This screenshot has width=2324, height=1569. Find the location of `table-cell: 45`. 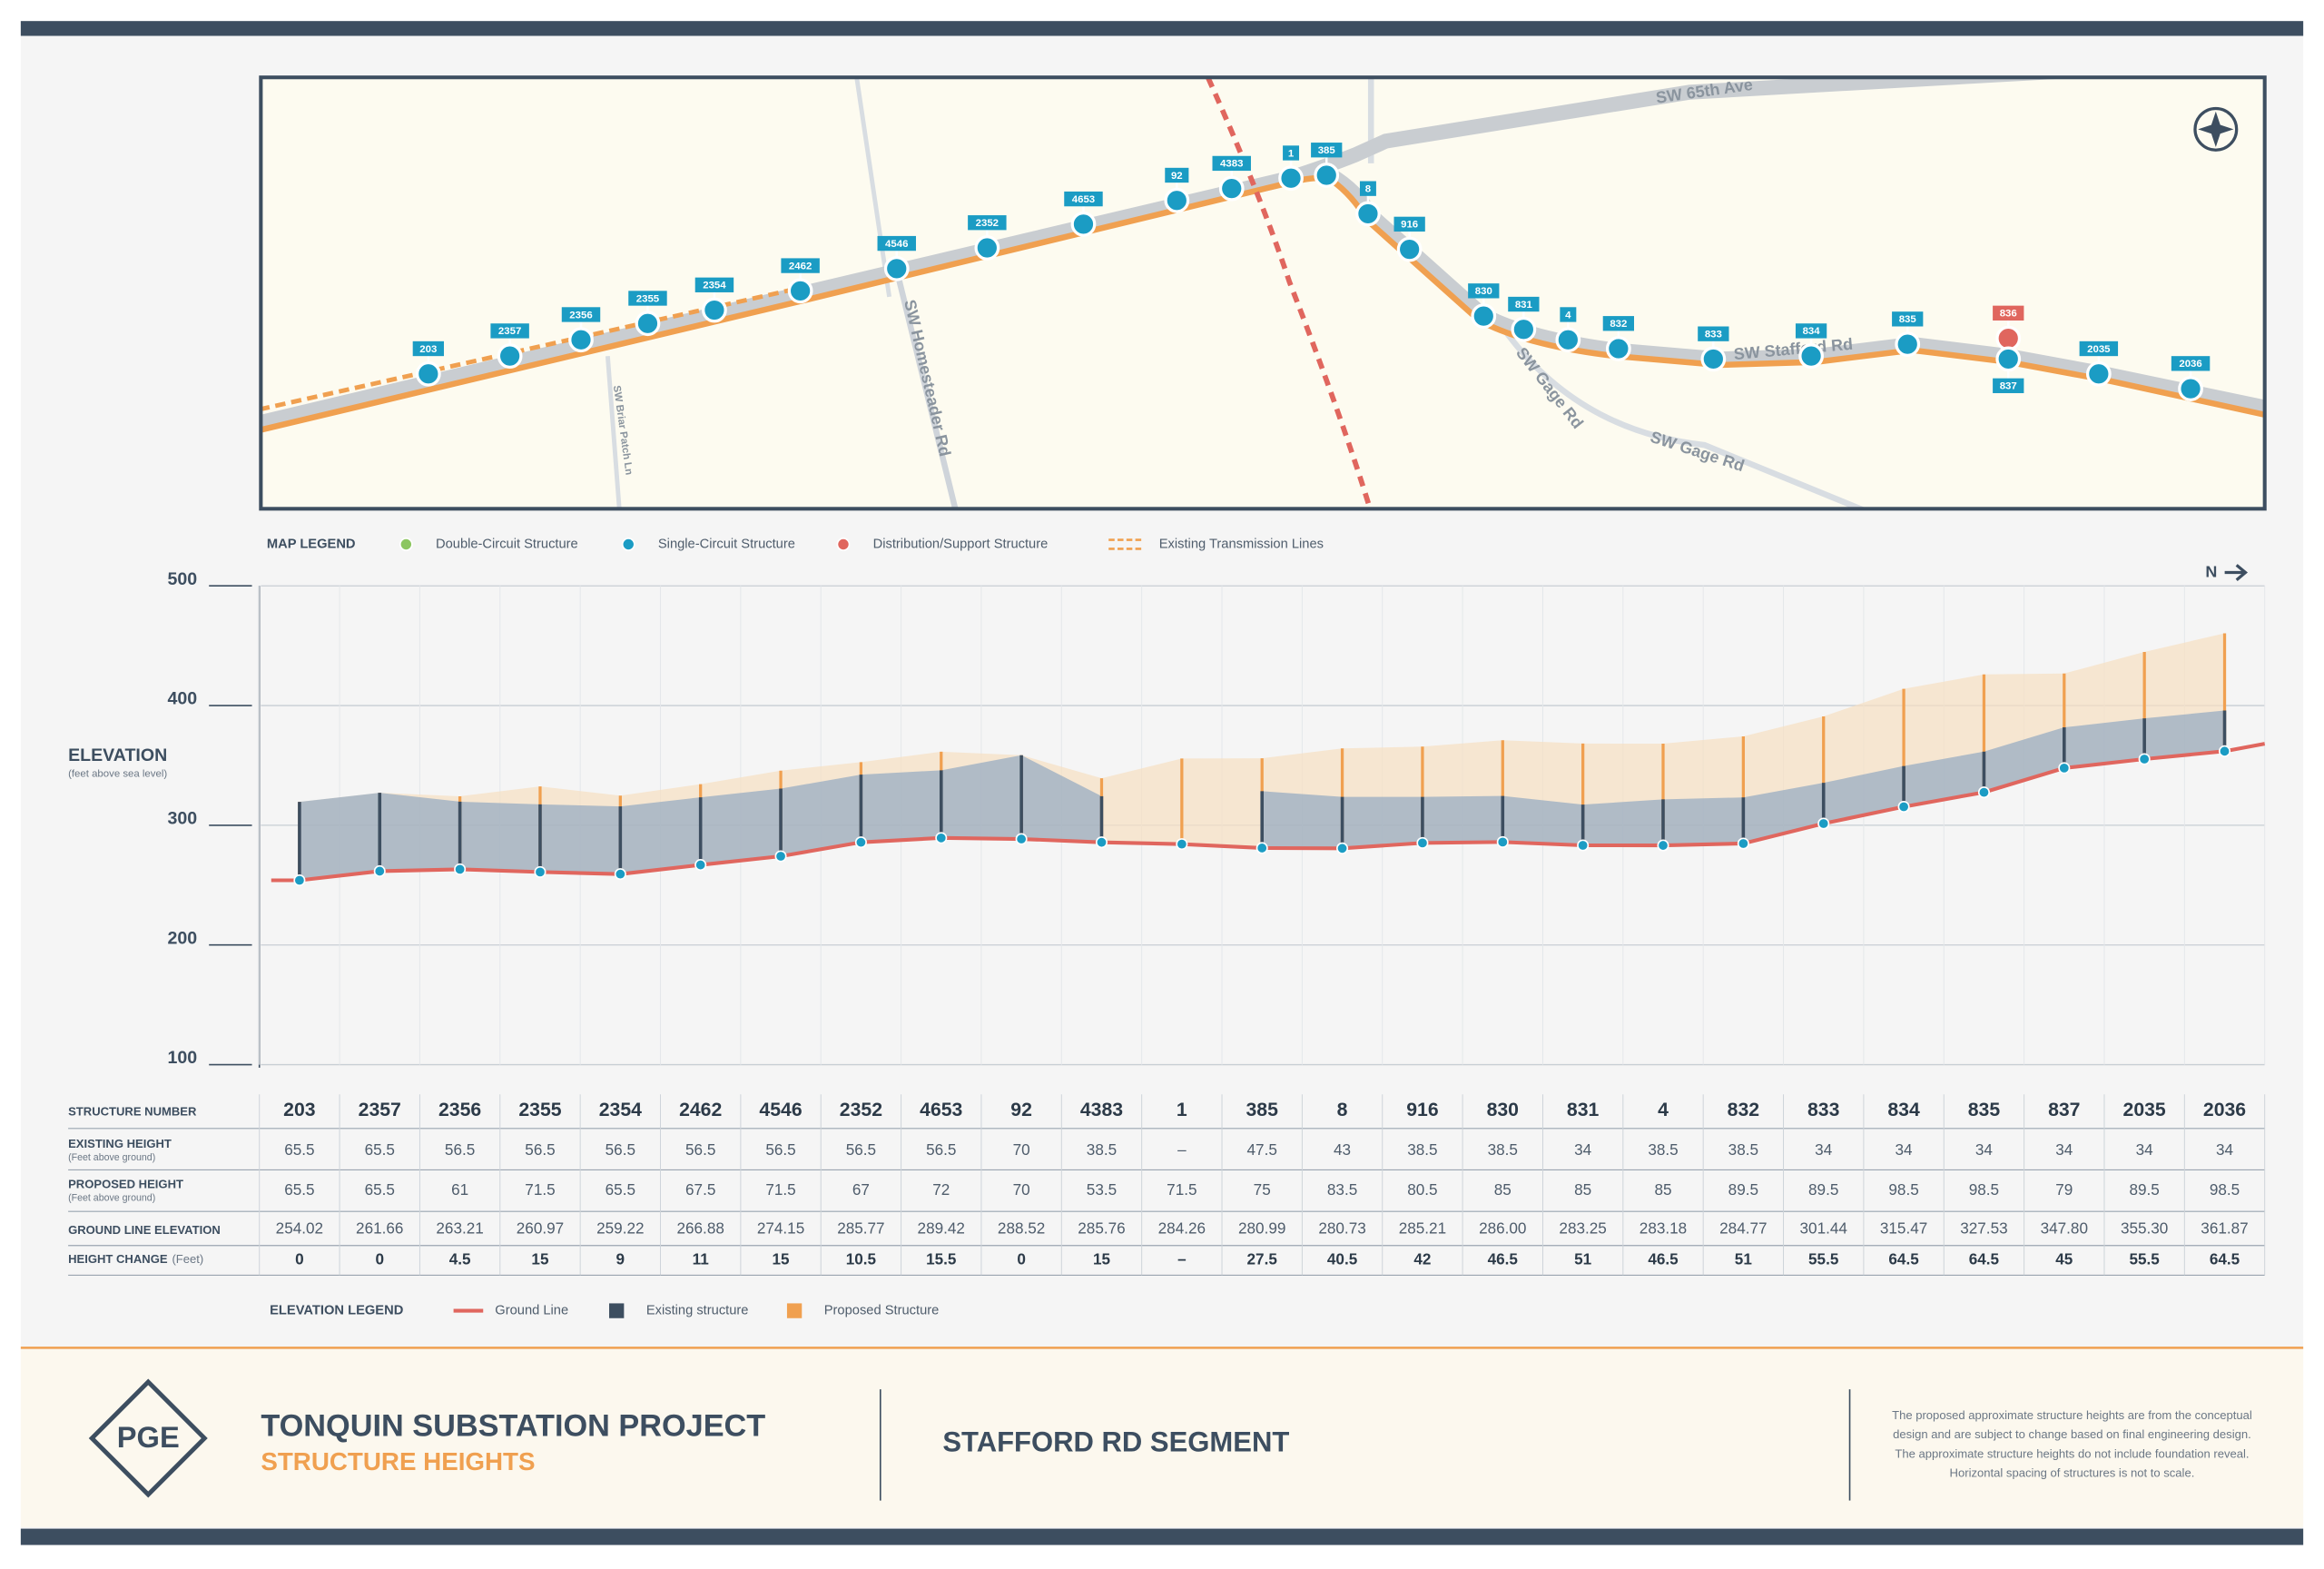

table-cell: 45 is located at coordinates (2064, 1259).